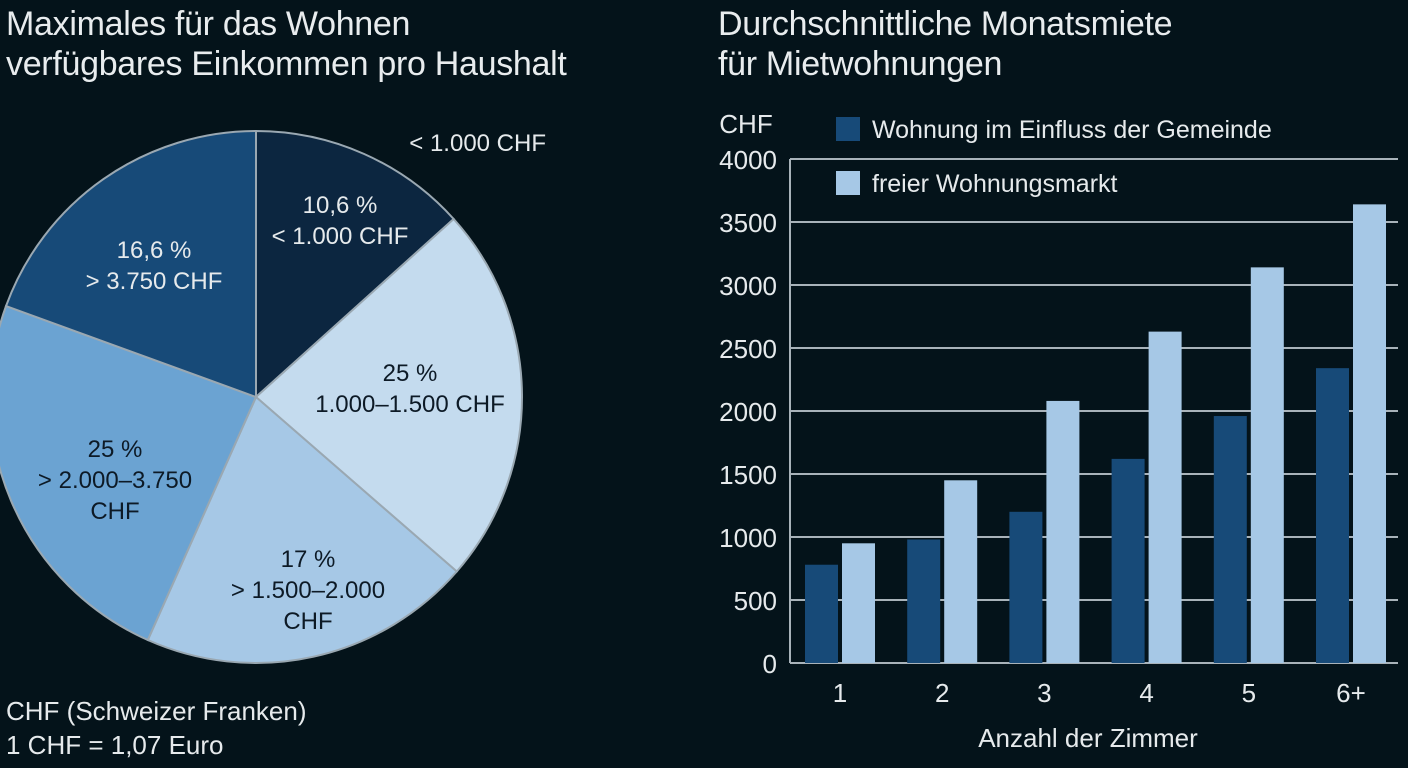 The image size is (1408, 768). Describe the element at coordinates (1072, 130) in the screenshot. I see `legend-label: Wohnung im Einfluss der Gemeinde` at that location.